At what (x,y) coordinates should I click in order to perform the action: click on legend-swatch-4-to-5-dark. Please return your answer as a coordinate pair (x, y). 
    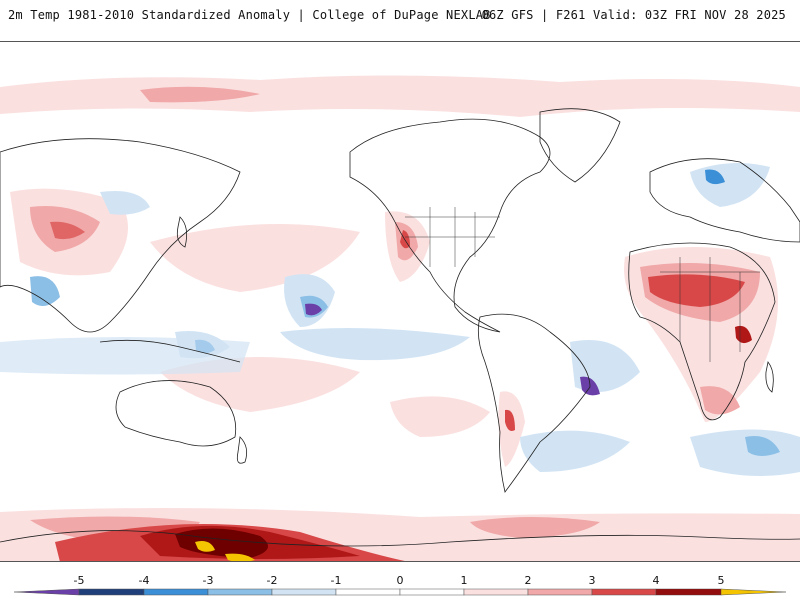
    Looking at the image, I should click on (688, 592).